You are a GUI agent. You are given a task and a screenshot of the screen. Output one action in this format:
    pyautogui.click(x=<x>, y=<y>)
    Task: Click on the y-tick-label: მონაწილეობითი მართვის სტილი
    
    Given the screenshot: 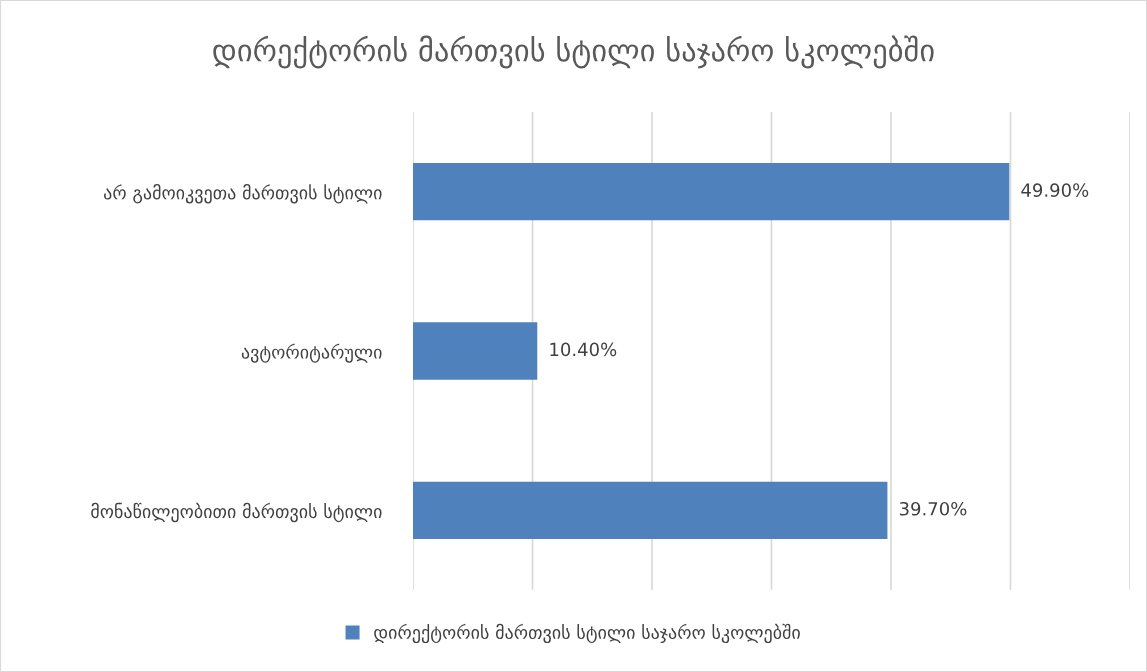 What is the action you would take?
    pyautogui.click(x=236, y=512)
    